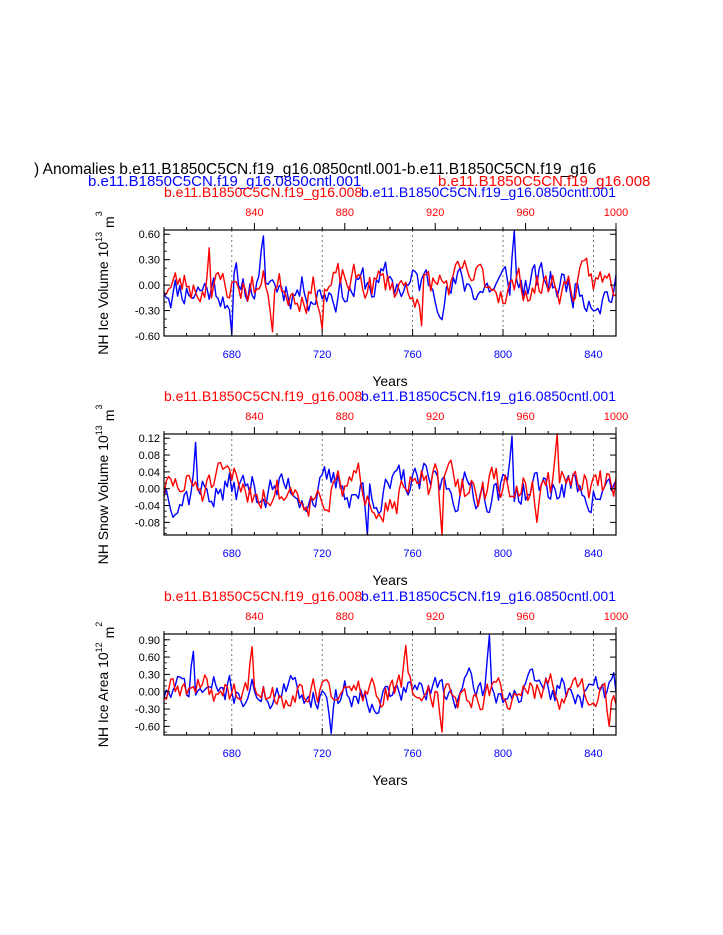 The image size is (723, 935). What do you see at coordinates (593, 355) in the screenshot?
I see `panel1-x-tick-label-bottom: 840` at bounding box center [593, 355].